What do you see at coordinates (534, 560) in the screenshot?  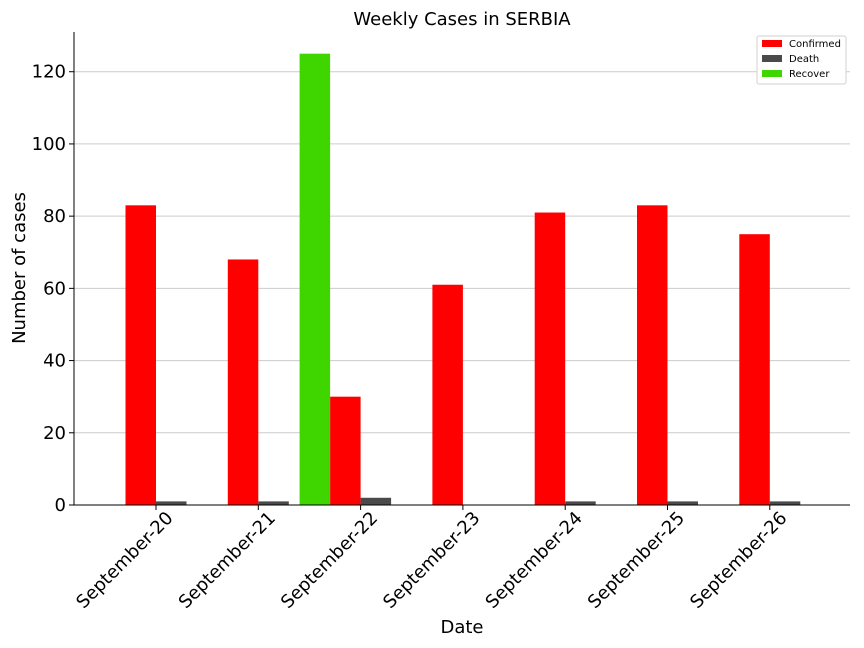 I see `x-tick-label: September-24` at bounding box center [534, 560].